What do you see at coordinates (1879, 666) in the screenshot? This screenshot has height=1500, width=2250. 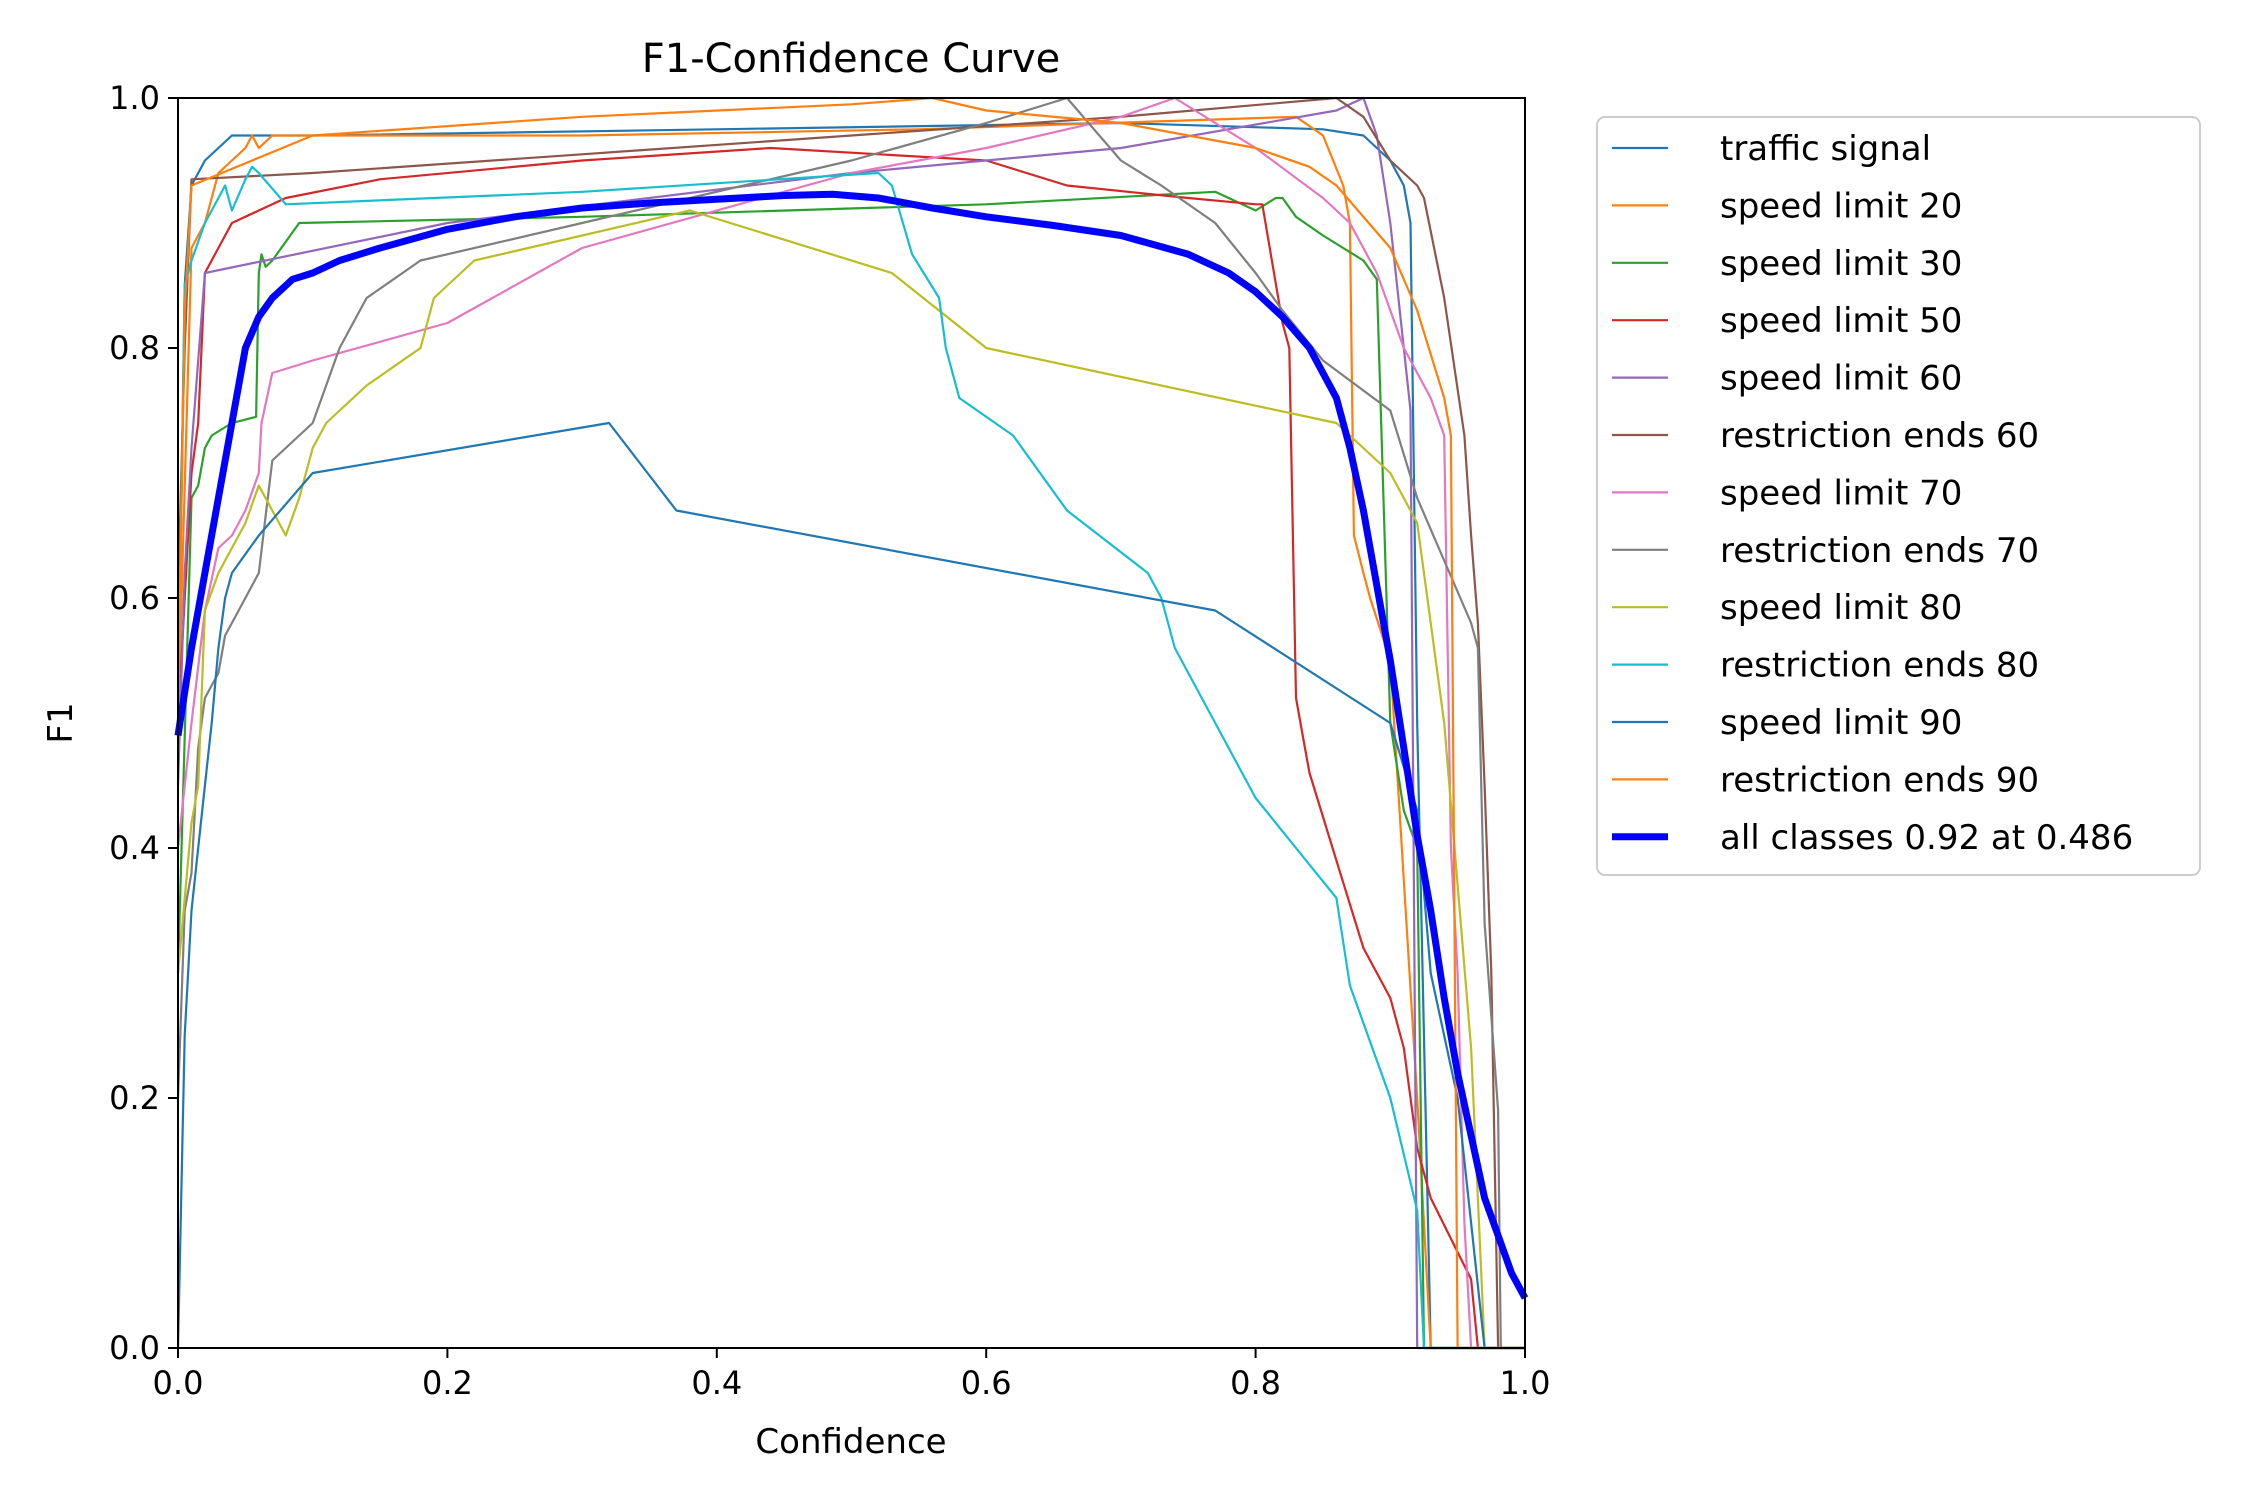 I see `legend-label: restriction ends 80` at bounding box center [1879, 666].